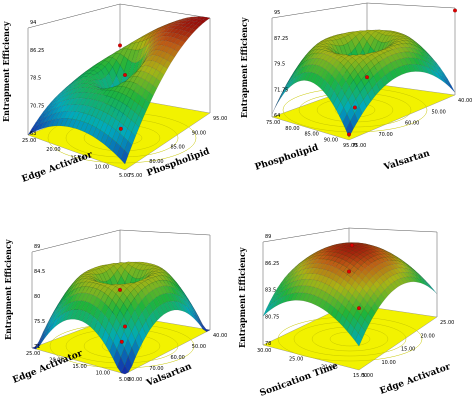  What do you see at coordinates (37, 347) in the screenshot?
I see `z-tick-label: 71` at bounding box center [37, 347].